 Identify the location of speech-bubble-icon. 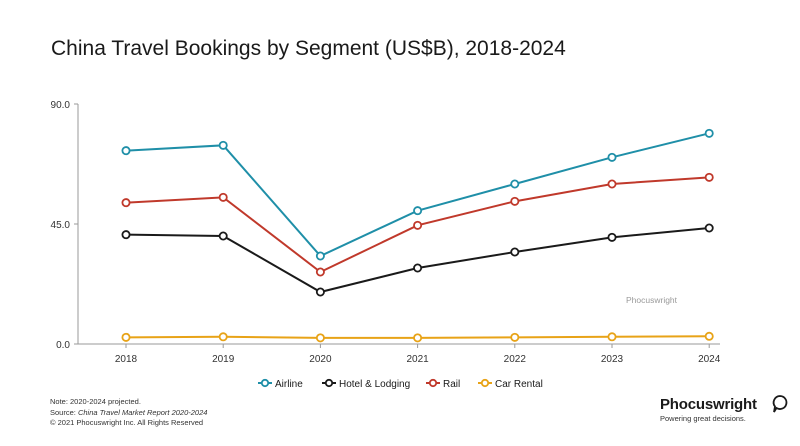
(780, 404).